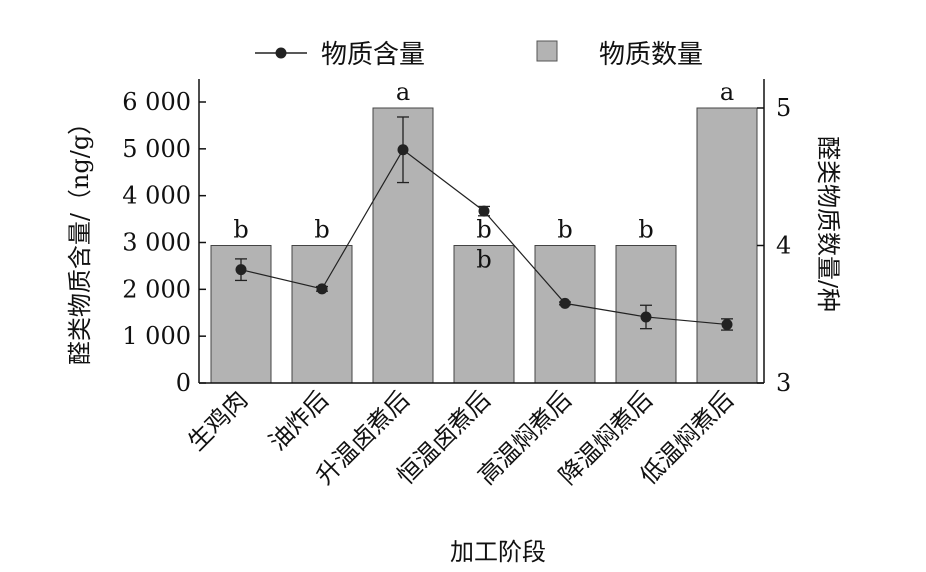 The image size is (926, 572). Describe the element at coordinates (483, 260) in the screenshot. I see `significance-label-inner: b` at that location.